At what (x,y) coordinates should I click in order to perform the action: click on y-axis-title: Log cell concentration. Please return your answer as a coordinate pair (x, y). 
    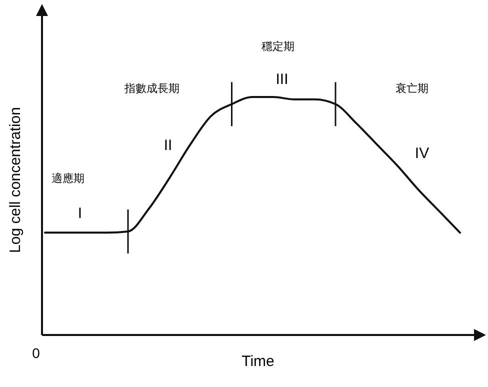
    Looking at the image, I should click on (15, 180).